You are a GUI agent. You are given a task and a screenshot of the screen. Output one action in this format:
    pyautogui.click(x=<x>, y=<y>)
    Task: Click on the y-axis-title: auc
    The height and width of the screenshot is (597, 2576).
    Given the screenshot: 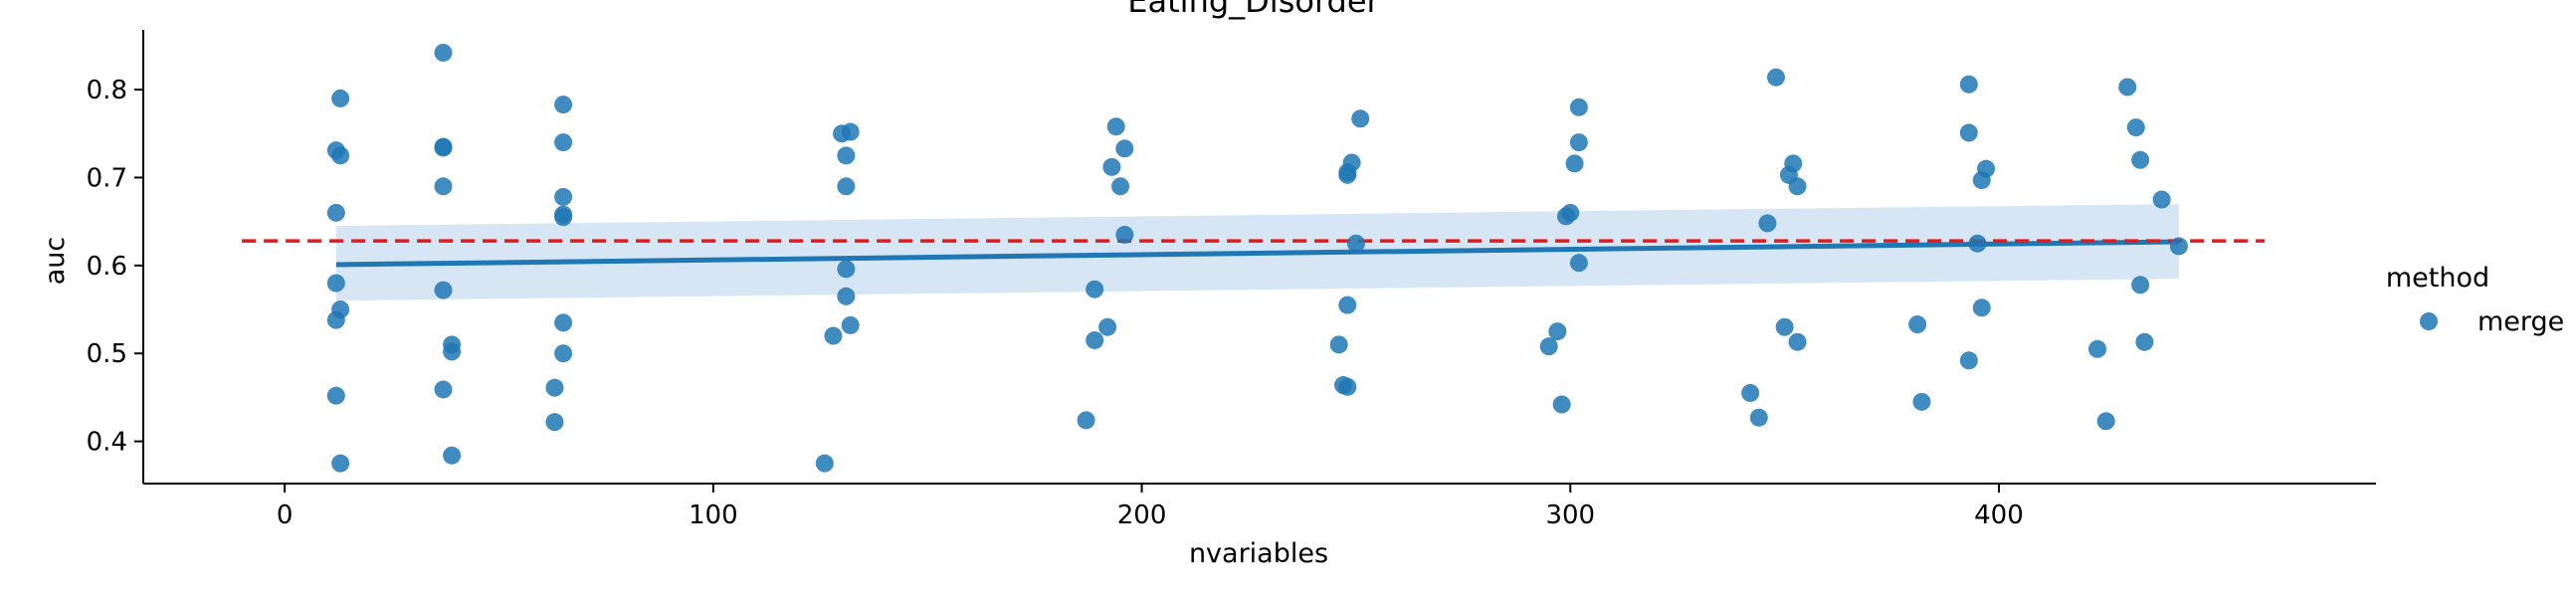 What is the action you would take?
    pyautogui.click(x=55, y=261)
    